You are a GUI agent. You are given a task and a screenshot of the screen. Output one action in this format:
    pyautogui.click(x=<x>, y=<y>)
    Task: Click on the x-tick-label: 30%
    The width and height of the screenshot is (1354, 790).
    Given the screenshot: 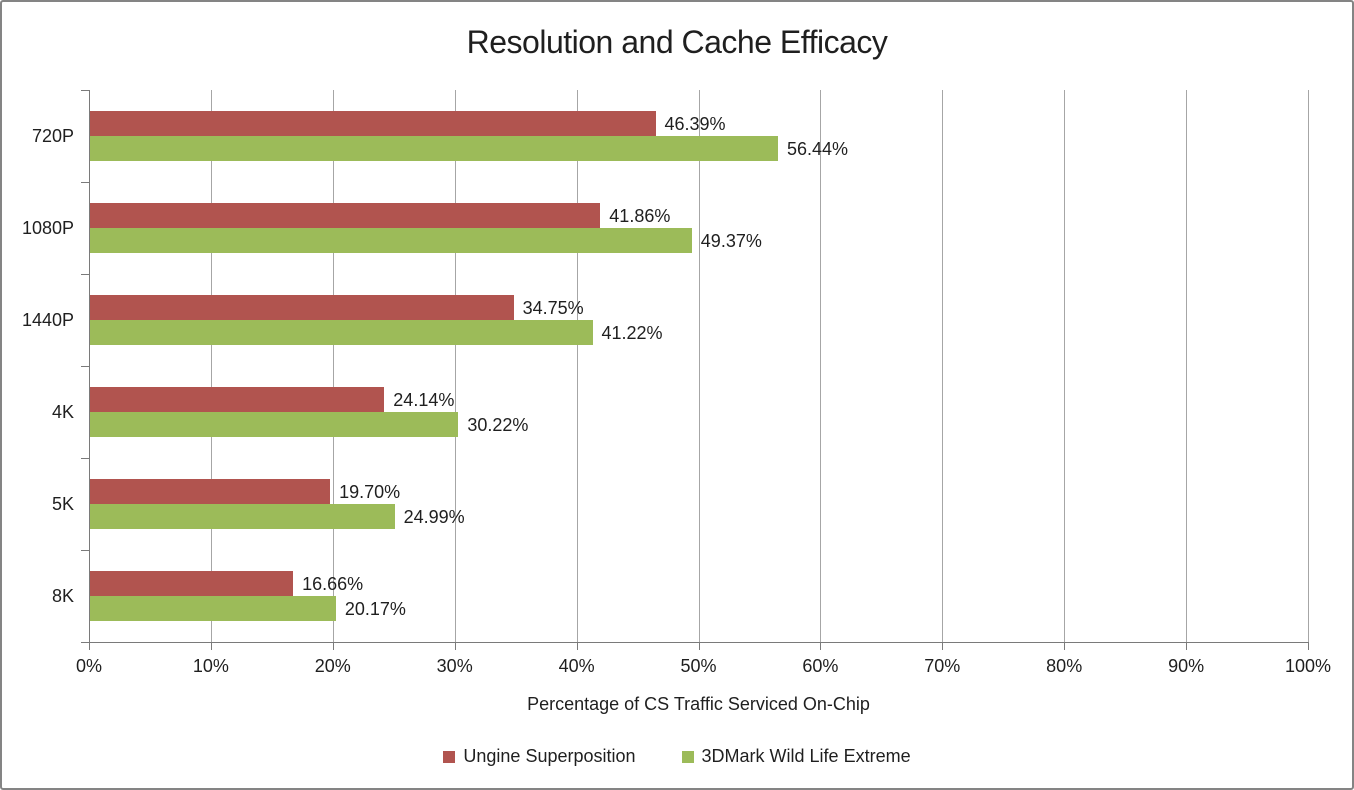 What is the action you would take?
    pyautogui.click(x=454, y=666)
    